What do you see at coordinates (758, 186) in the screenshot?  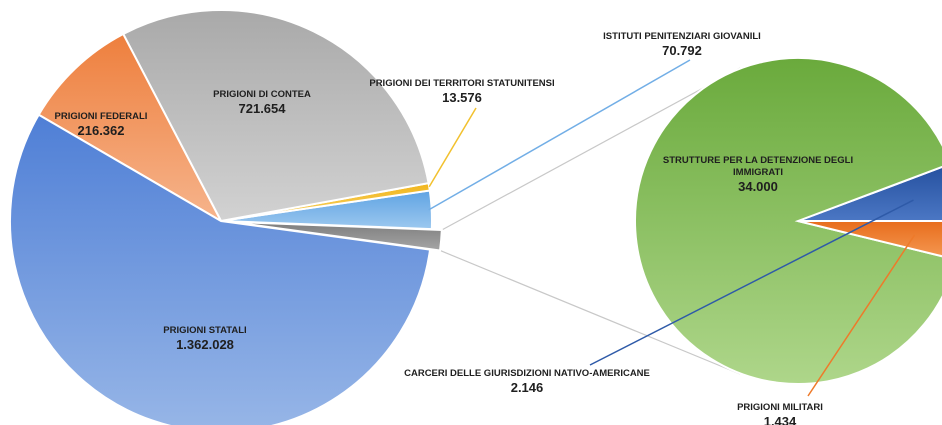 I see `label-strutture-per-la-detenzione-degli-immigrati-value: 34.000` at bounding box center [758, 186].